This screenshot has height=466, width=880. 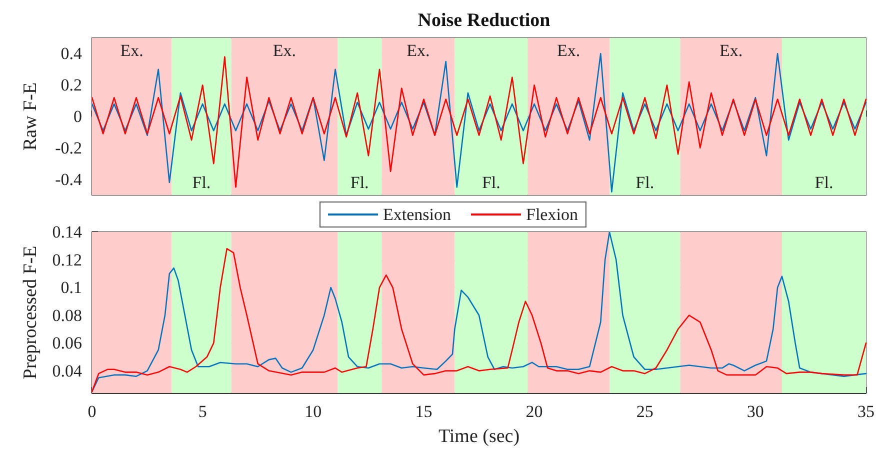 What do you see at coordinates (92, 411) in the screenshot?
I see `x-tick-label: 0` at bounding box center [92, 411].